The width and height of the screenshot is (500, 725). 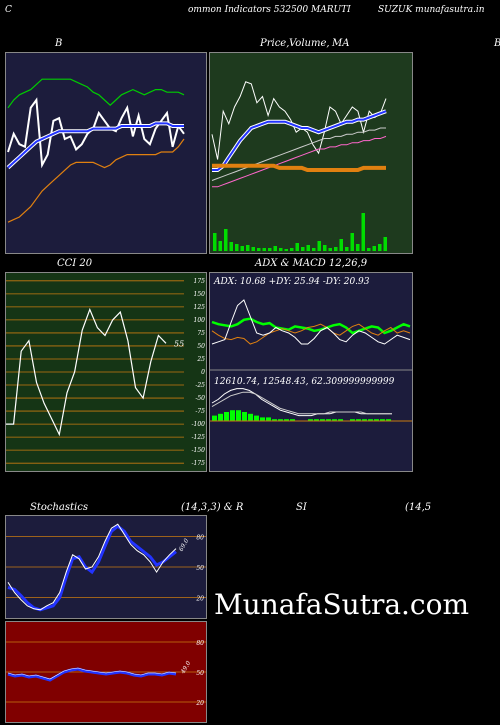 I want to click on price-volume-title: Volume,, so click(x=309, y=43).